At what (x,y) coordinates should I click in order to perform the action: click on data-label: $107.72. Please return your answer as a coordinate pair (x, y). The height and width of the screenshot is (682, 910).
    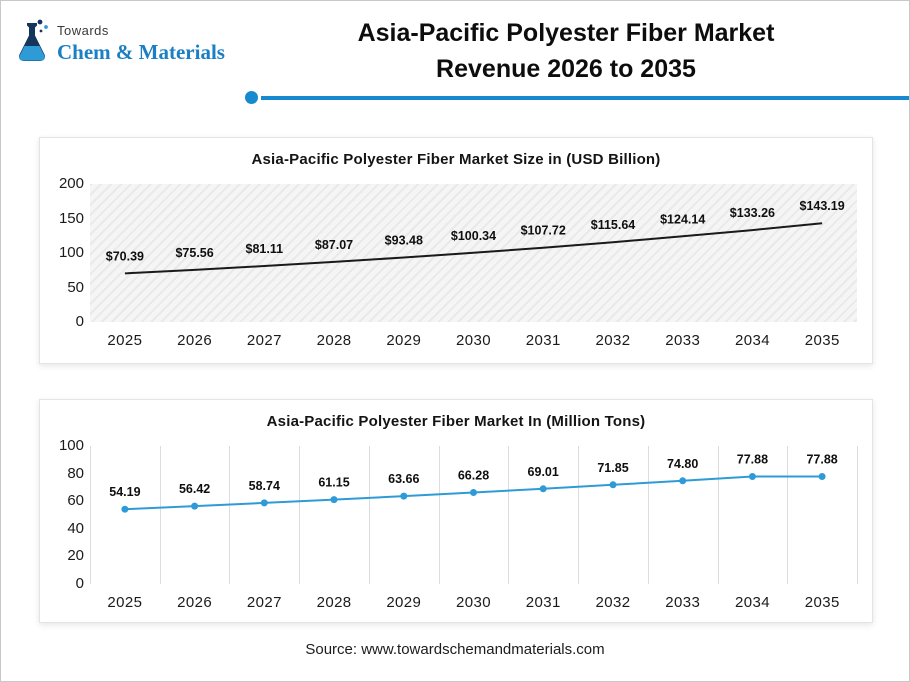
    Looking at the image, I should click on (543, 231).